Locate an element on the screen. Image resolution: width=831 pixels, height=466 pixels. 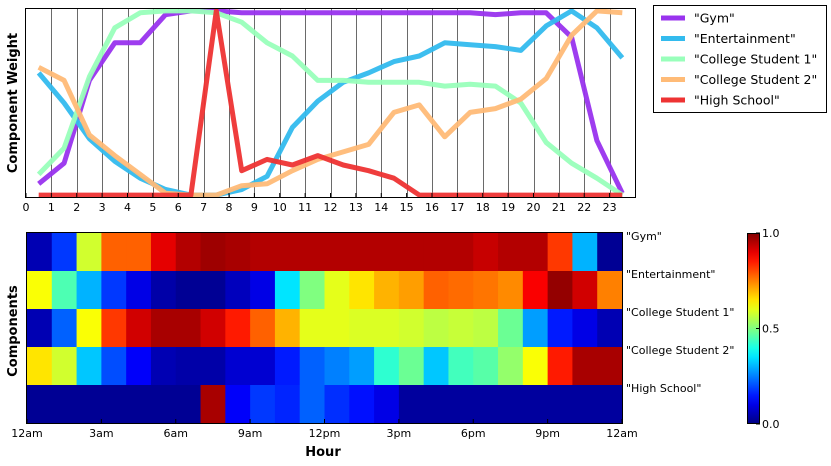
legend-label-1: "Entertainment" is located at coordinates (745, 38).